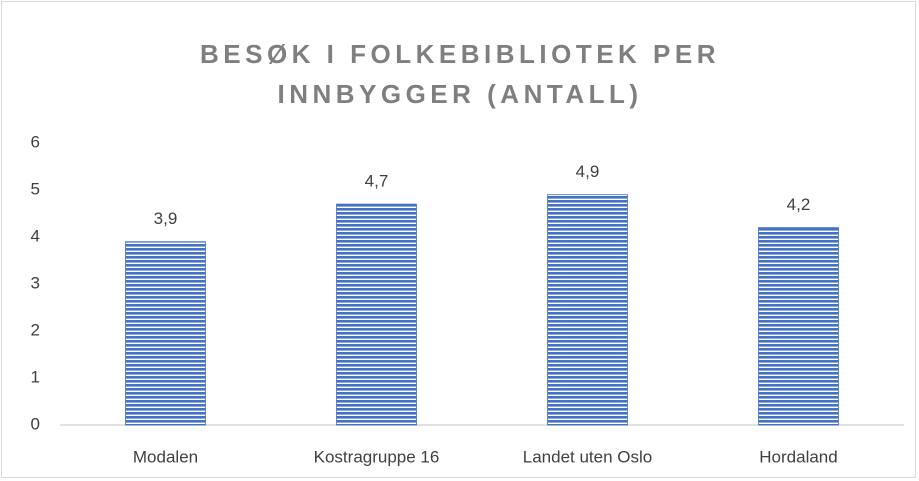  I want to click on y-tick-label: 0, so click(35, 423).